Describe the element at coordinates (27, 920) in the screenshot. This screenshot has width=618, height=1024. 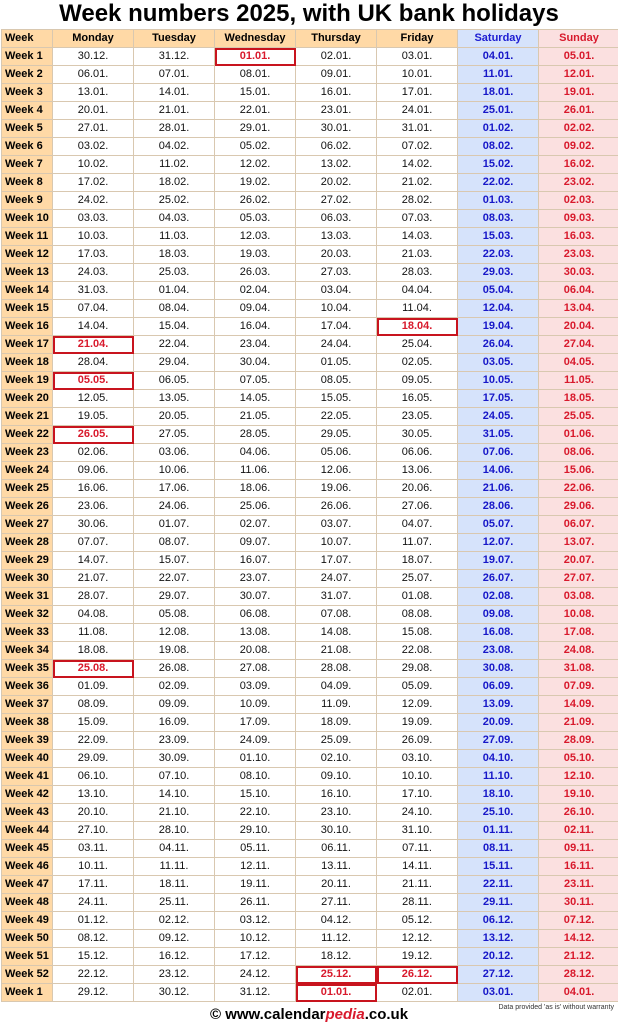
I see `week-label: Week 49` at that location.